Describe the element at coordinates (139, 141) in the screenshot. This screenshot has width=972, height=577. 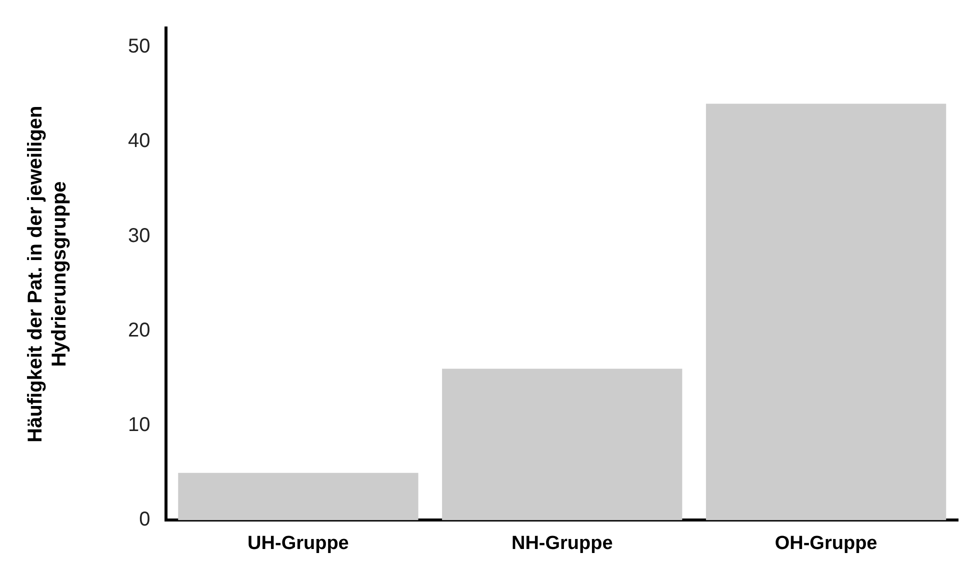
I see `y-tick-label: 40` at that location.